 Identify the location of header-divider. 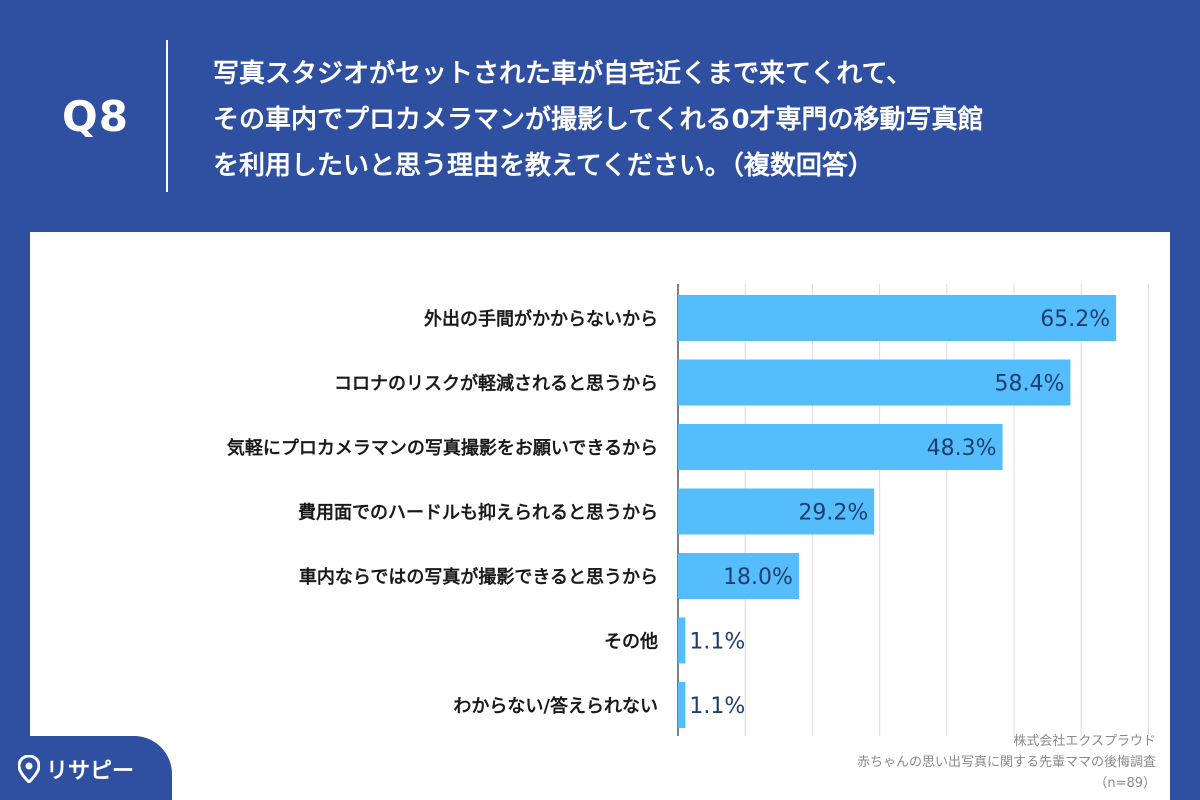
(167, 116).